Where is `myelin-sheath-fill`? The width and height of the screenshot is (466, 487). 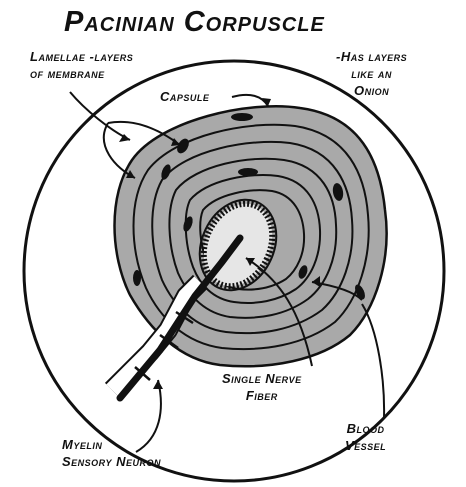
myelin-sheath-fill is located at coordinates (156, 336).